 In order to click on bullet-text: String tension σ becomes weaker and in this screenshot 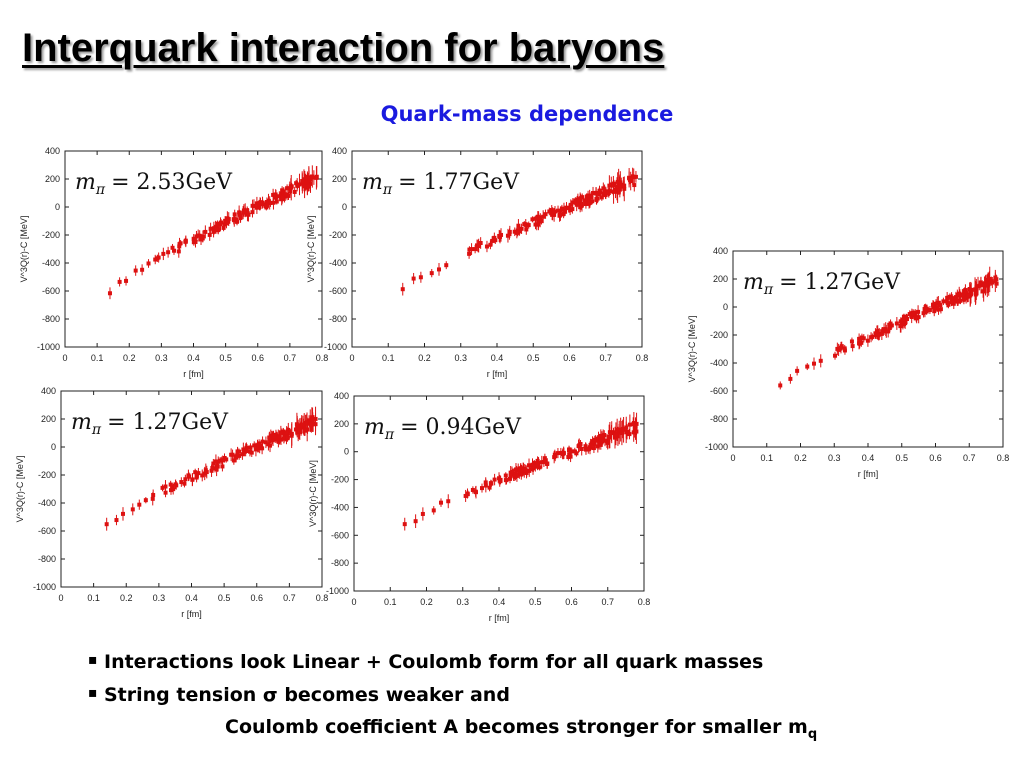, I will do `click(307, 695)`.